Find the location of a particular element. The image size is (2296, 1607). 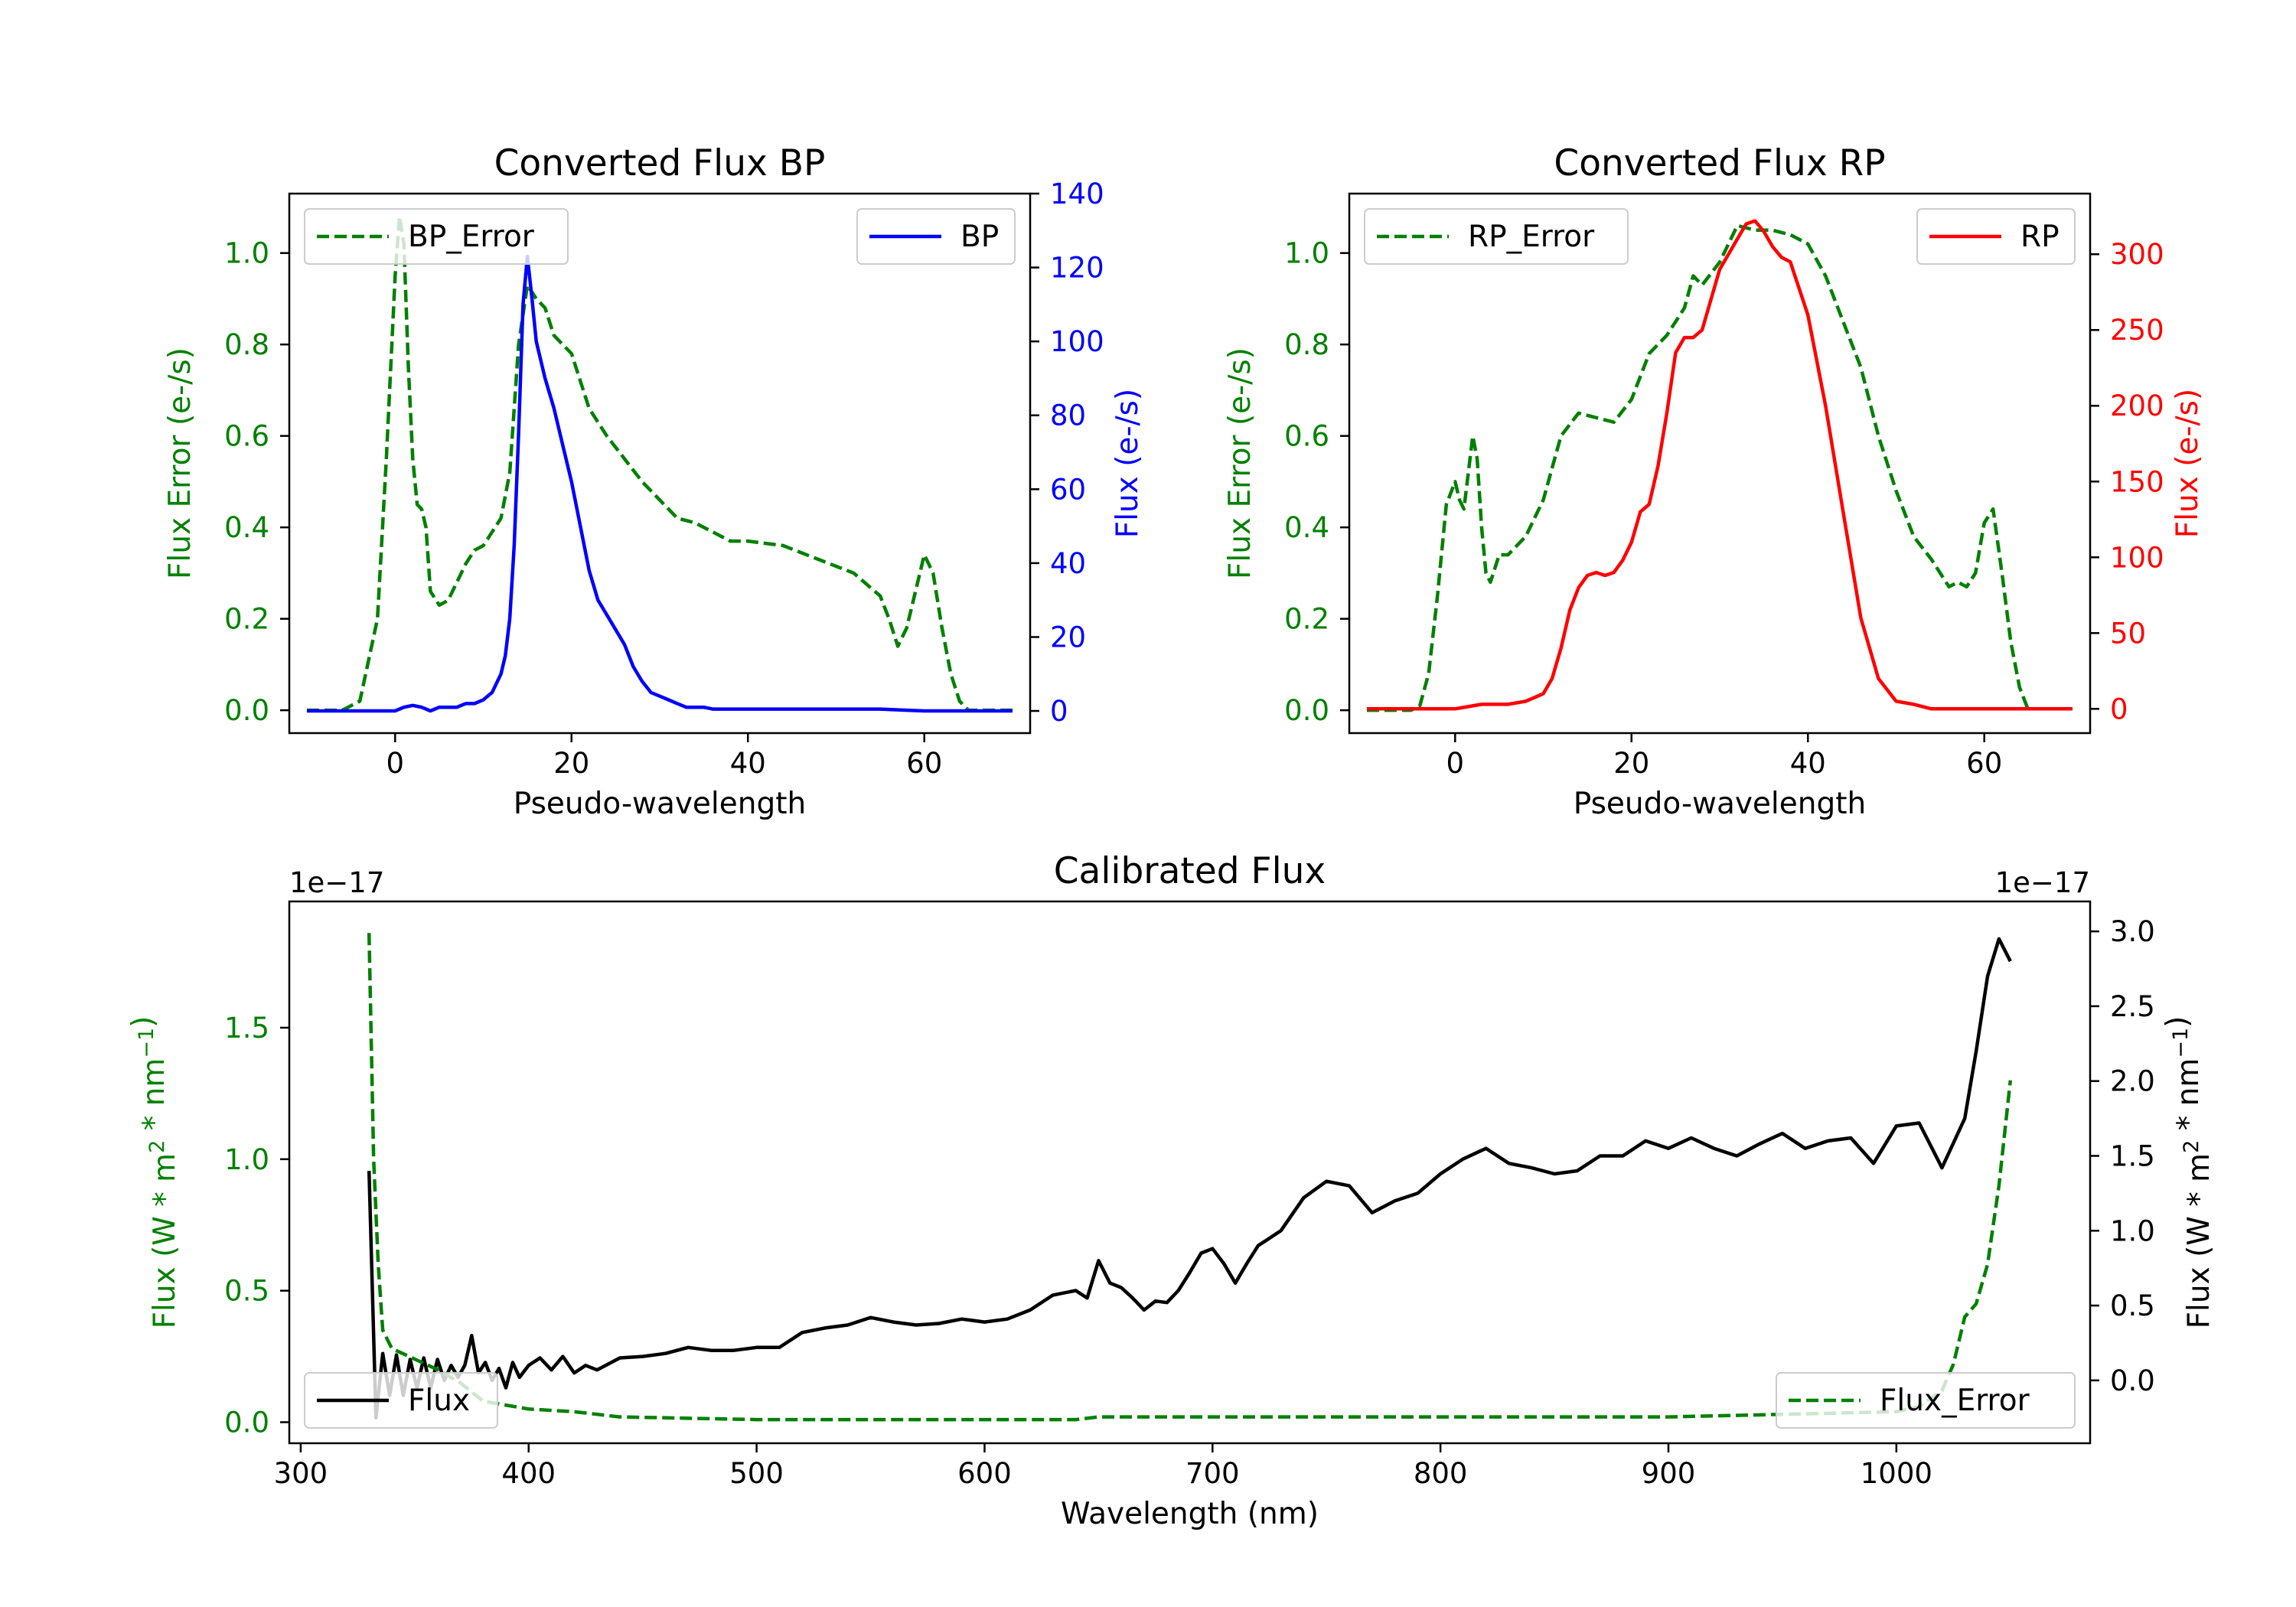

calibrated-right-tick-label: 1.5 is located at coordinates (2132, 1155).